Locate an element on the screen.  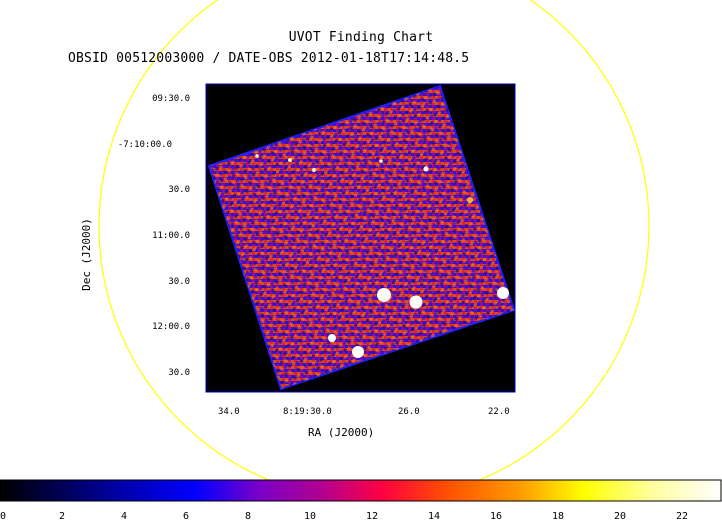
y-tick-label: 09:30.0 is located at coordinates (171, 99).